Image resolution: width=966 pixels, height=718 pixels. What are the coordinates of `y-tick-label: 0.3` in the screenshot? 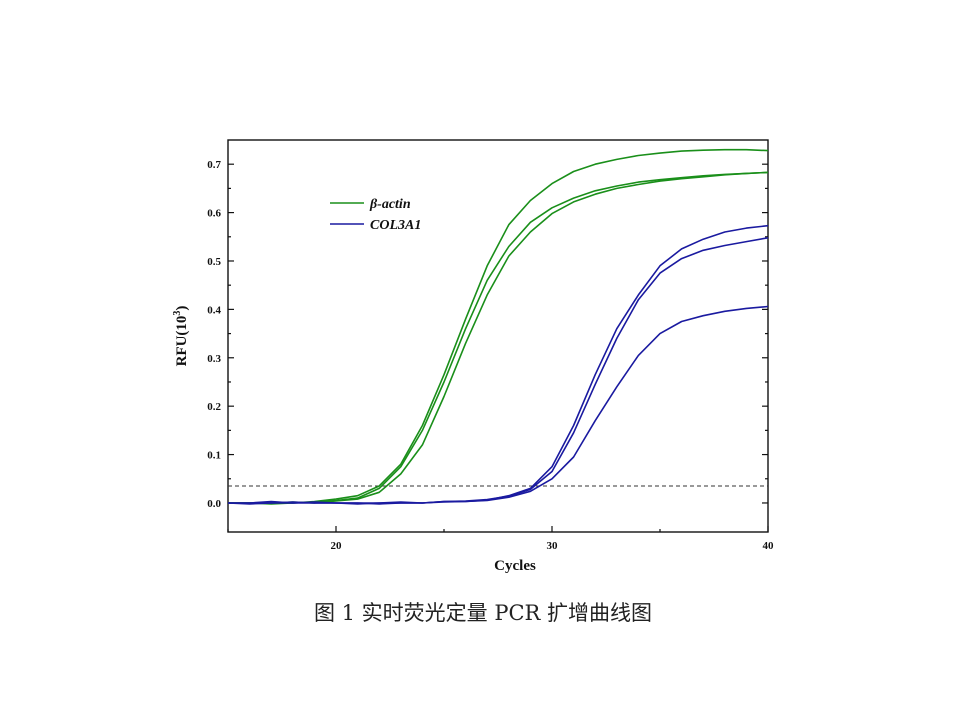 It's located at (214, 359).